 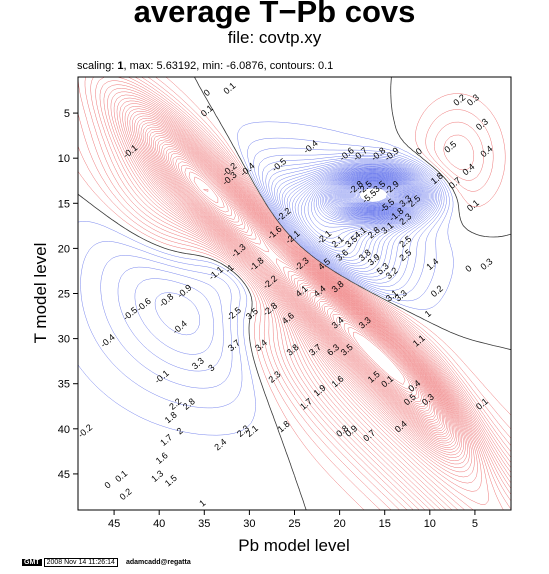 I want to click on min-value: -6.0876, so click(x=245, y=66).